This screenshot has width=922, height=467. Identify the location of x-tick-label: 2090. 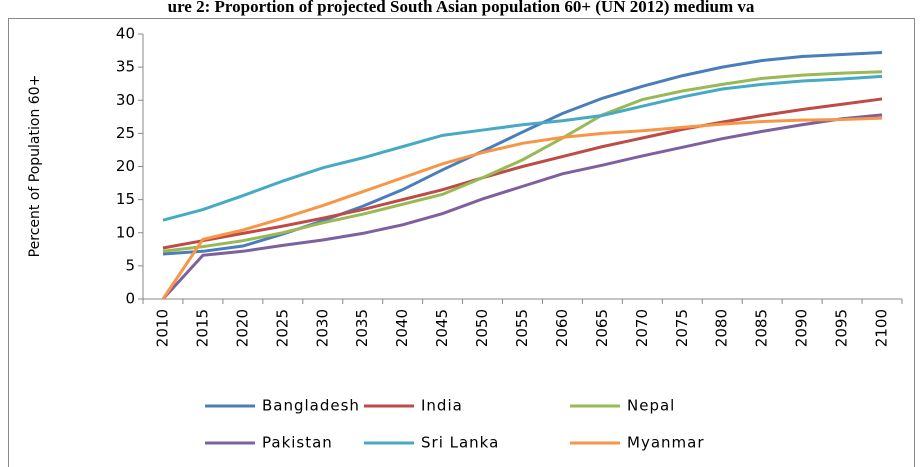
(802, 328).